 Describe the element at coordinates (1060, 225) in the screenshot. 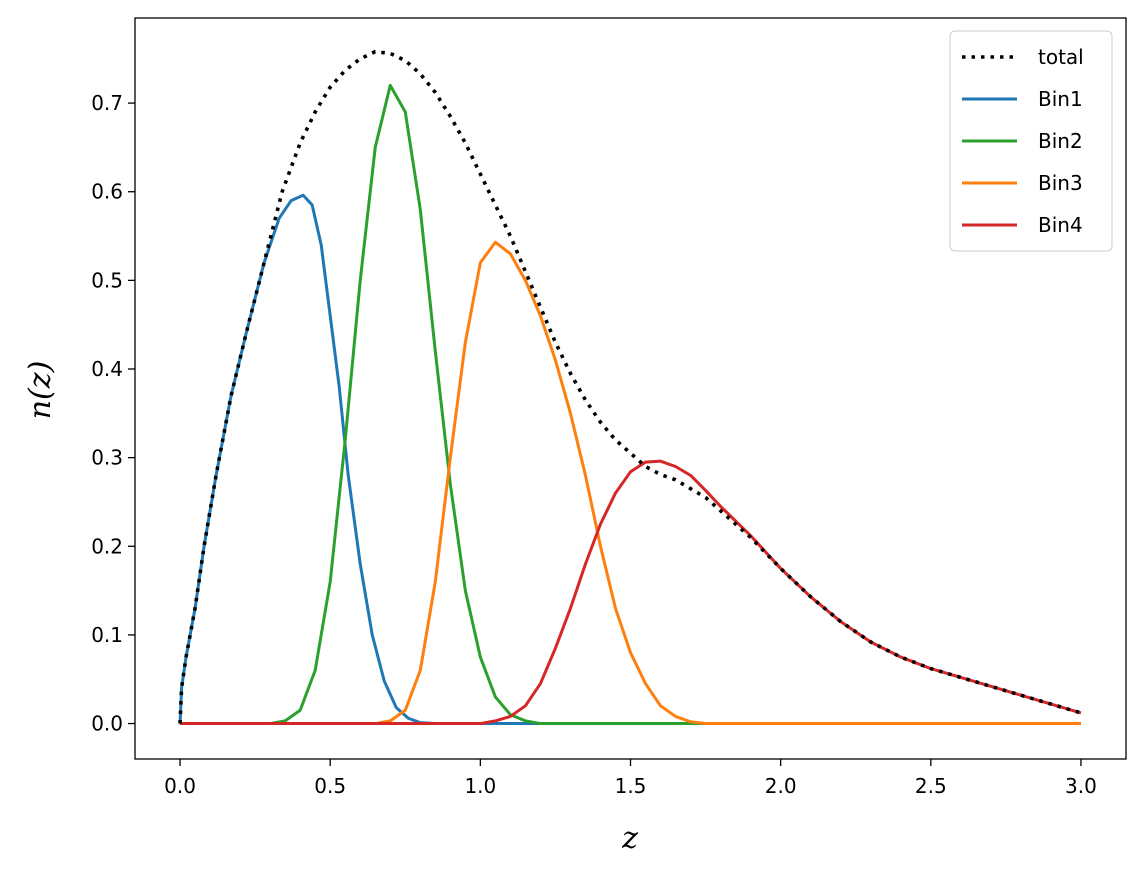

I see `legend-label-bin4: Bin4` at that location.